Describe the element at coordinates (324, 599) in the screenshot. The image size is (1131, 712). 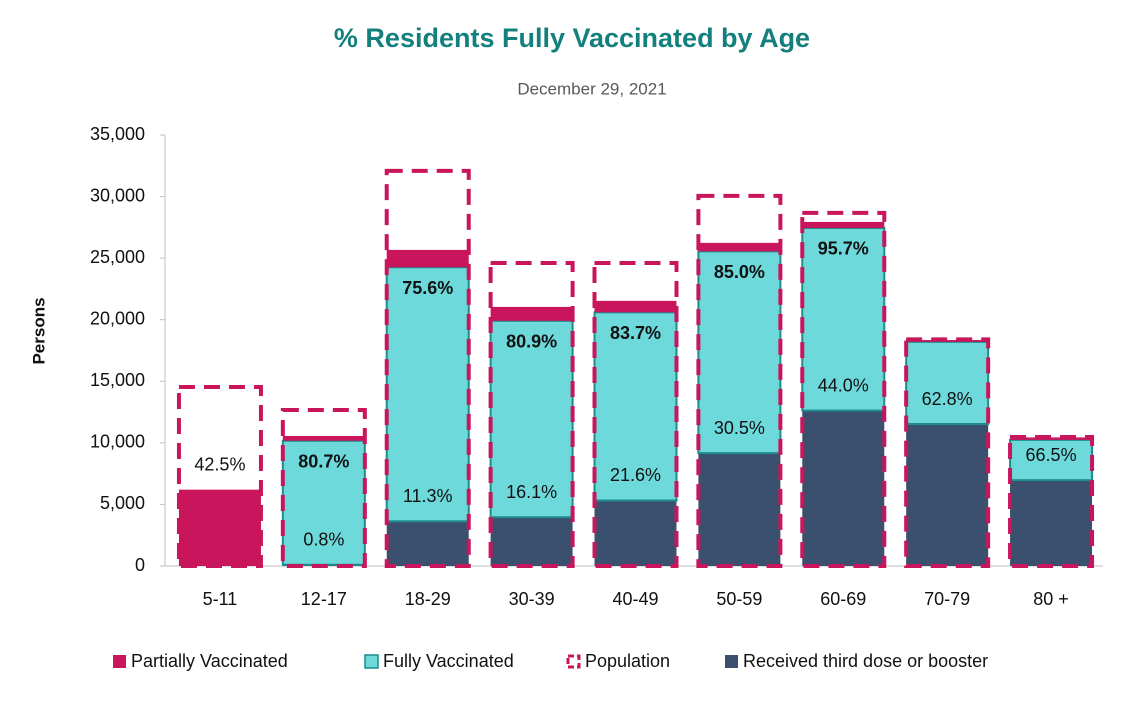
I see `x-tick-label: 12-17` at that location.